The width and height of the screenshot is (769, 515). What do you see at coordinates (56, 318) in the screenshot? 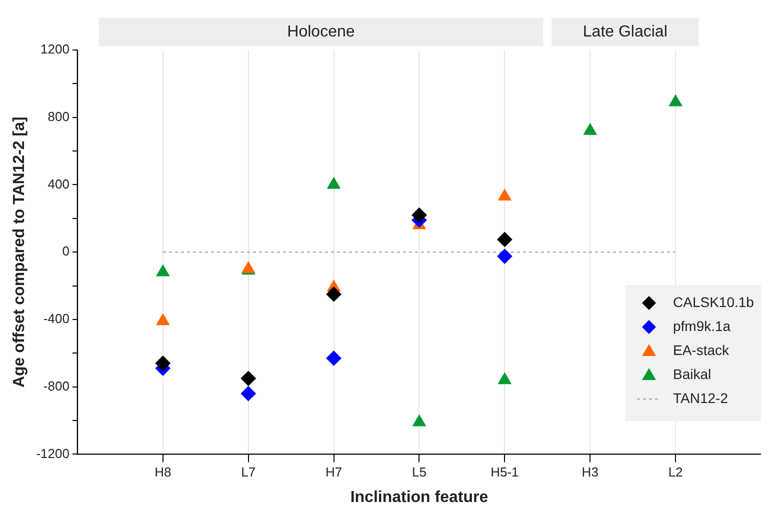
I see `y-tick-label: -400` at bounding box center [56, 318].